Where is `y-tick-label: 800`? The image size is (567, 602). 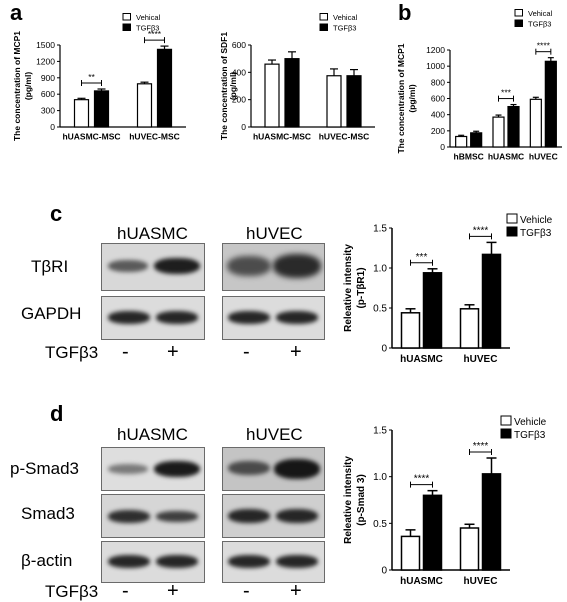
y-tick-label: 800 is located at coordinates (438, 82).